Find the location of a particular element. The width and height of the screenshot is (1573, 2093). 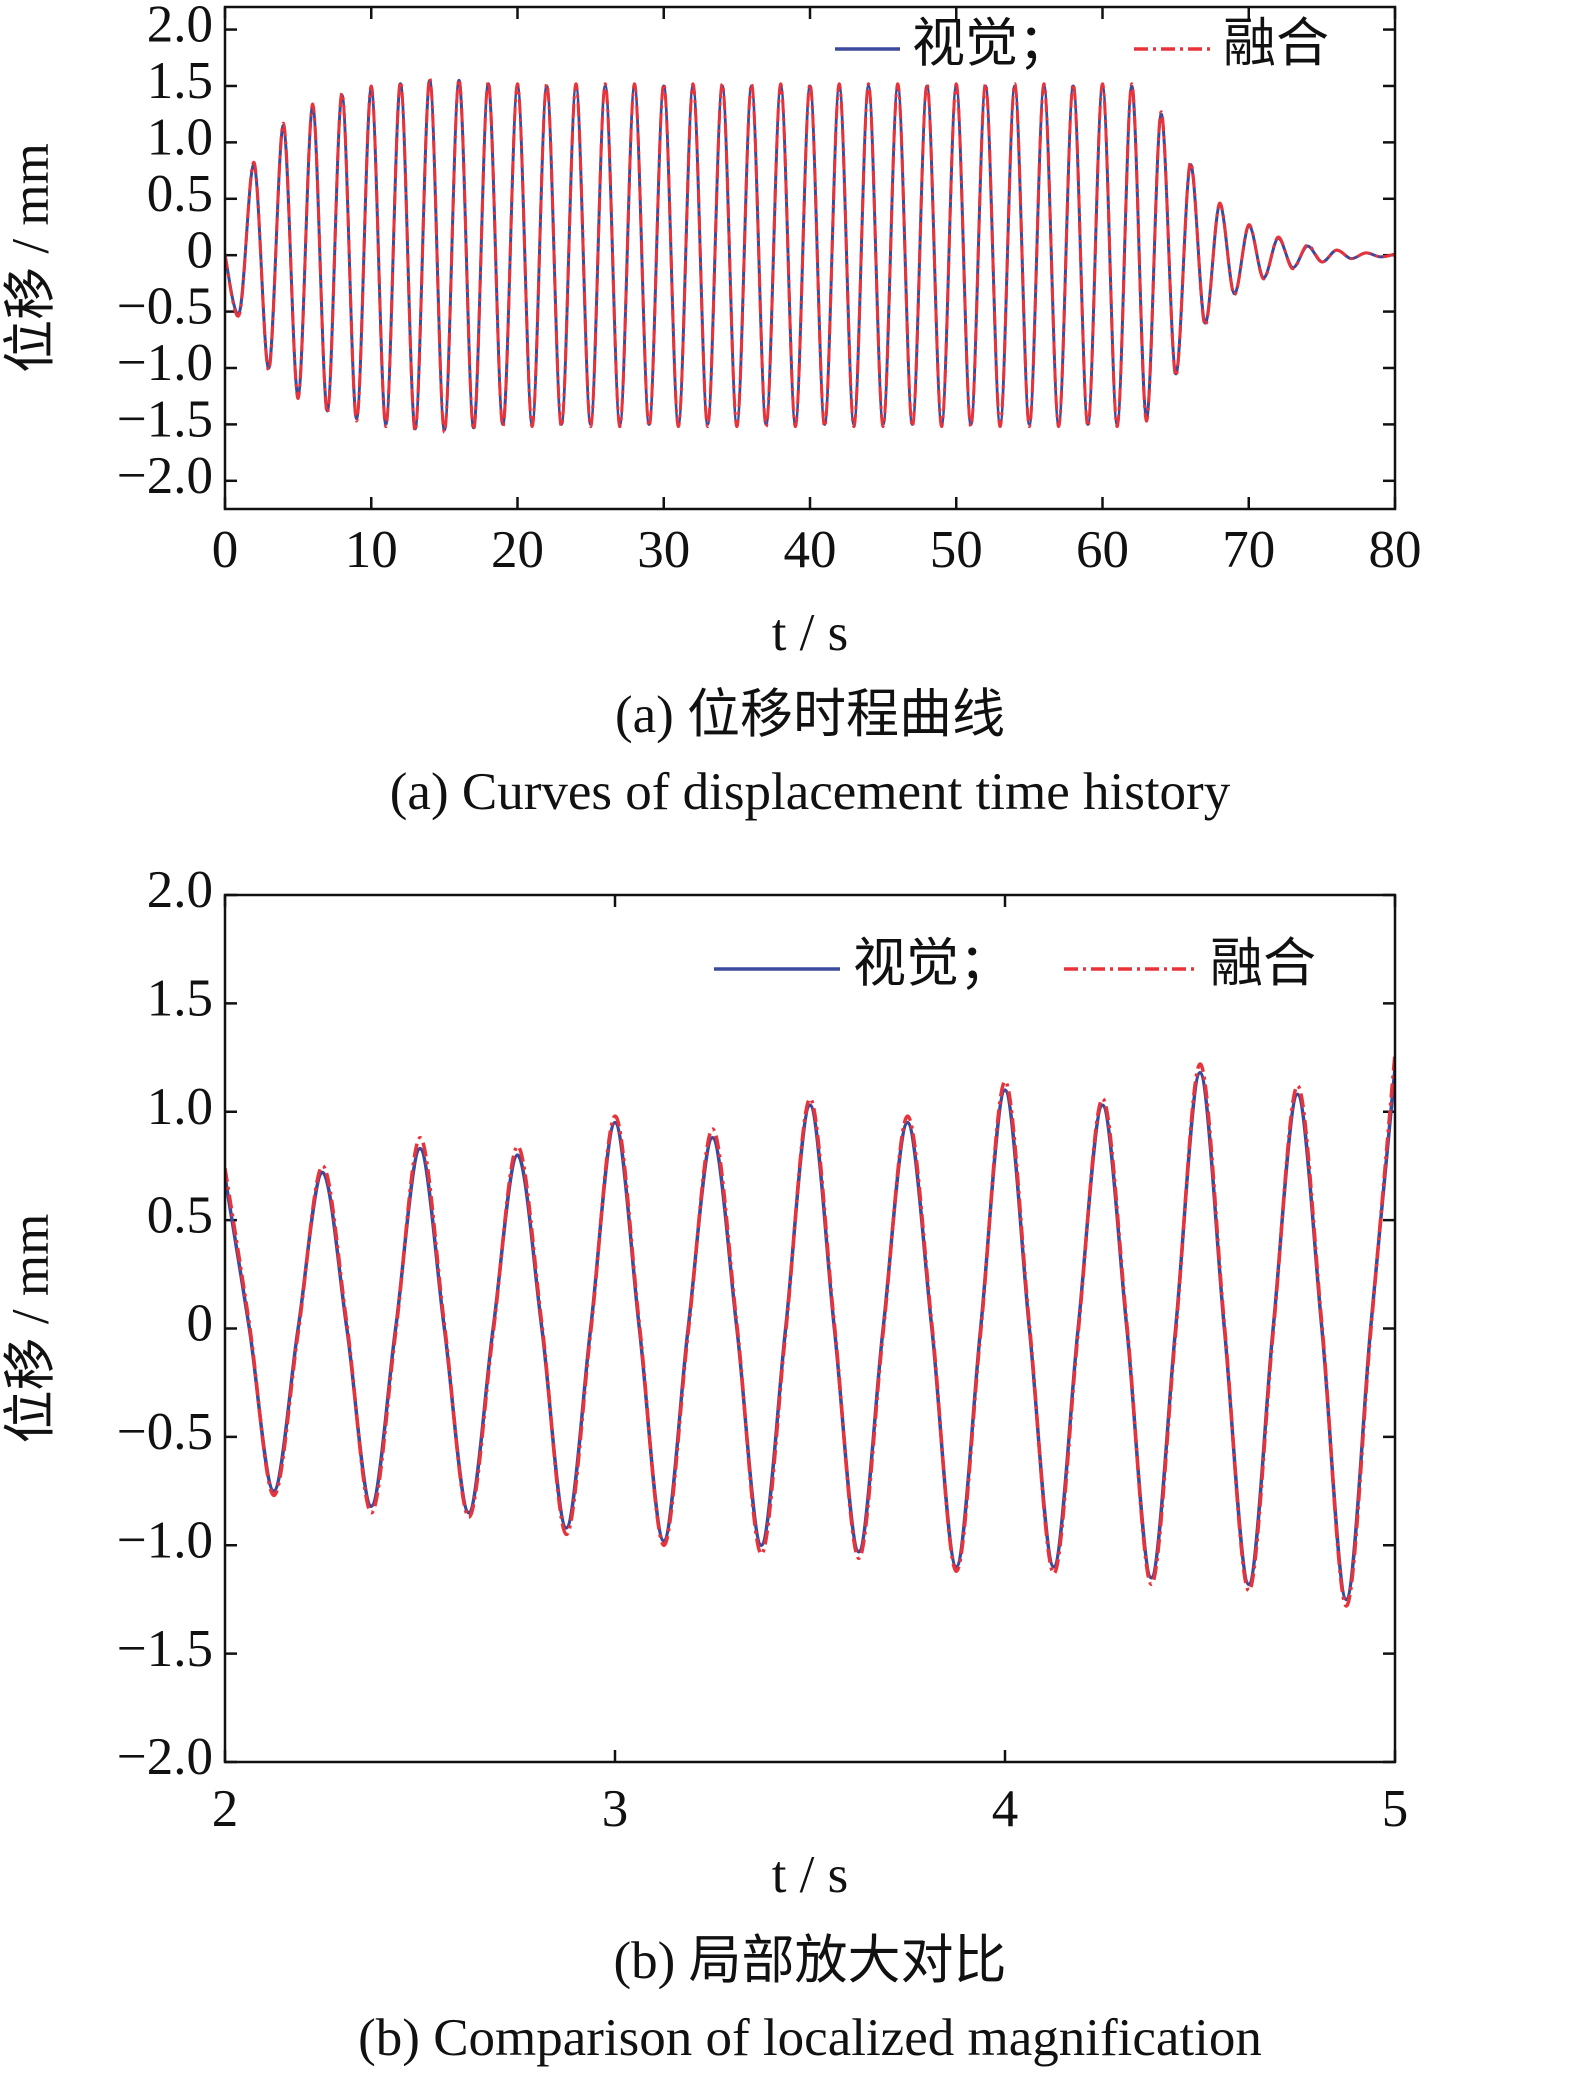

caption-en: (a) Curves of displacement time history is located at coordinates (810, 792).